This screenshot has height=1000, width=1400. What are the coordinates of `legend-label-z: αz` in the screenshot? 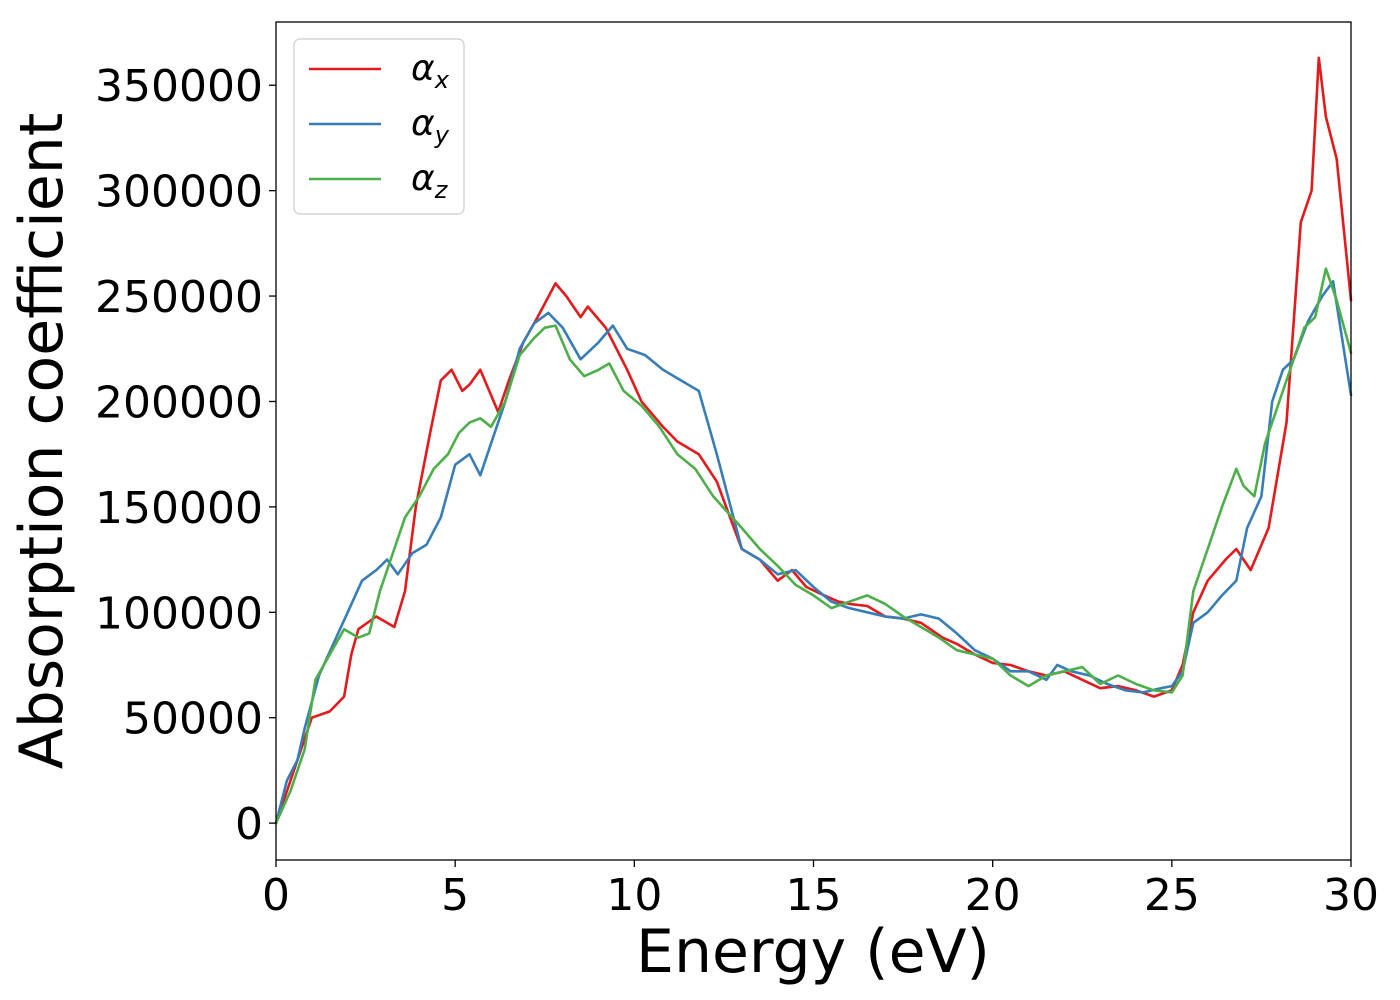 It's located at (430, 181).